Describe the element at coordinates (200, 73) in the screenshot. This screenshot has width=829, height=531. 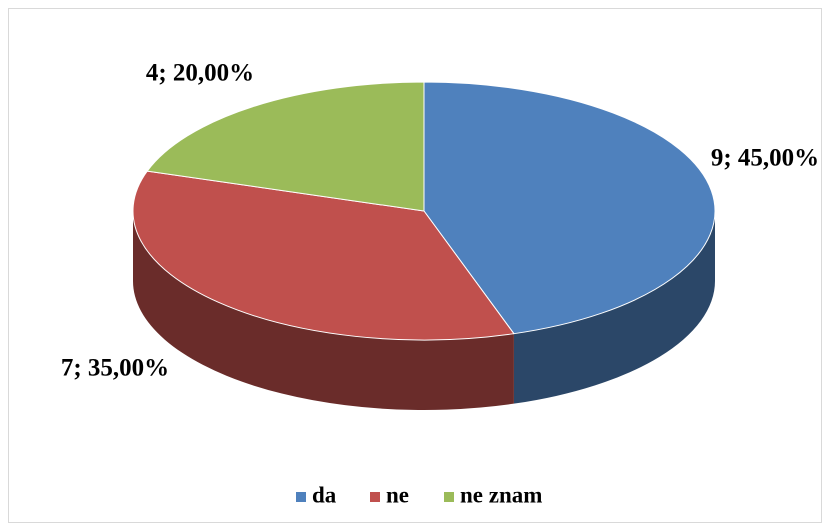
I see `data-label: 4; 20,00%` at that location.